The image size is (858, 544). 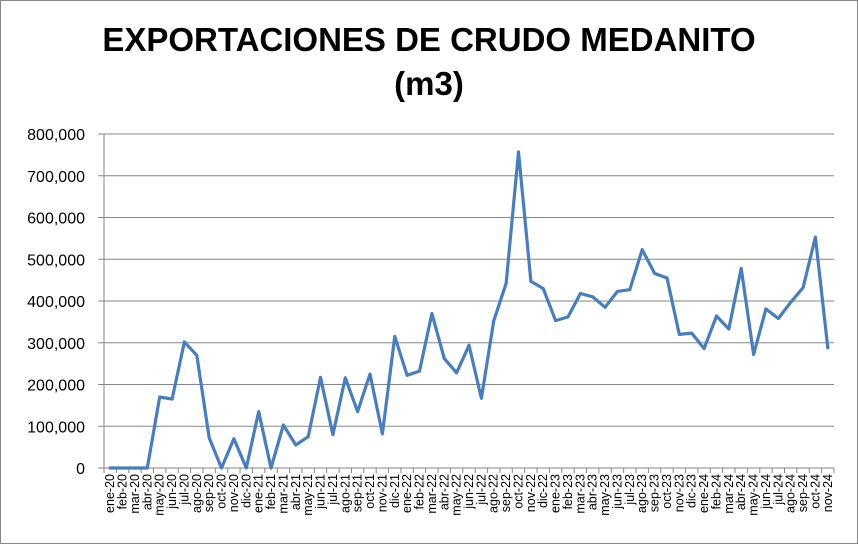 What do you see at coordinates (135, 494) in the screenshot?
I see `x-tick-label: mar-20` at bounding box center [135, 494].